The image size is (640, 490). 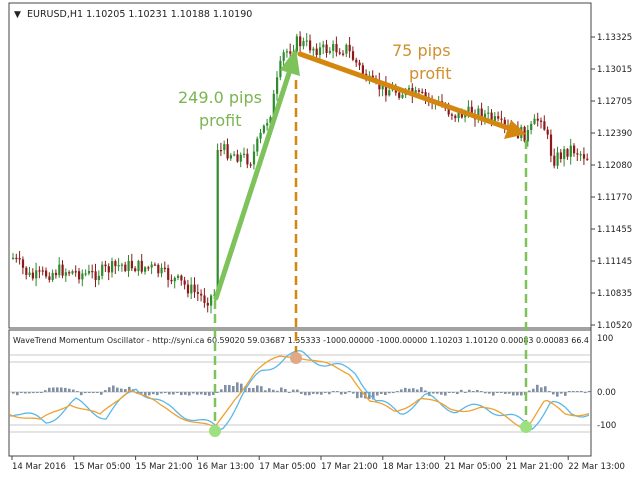 What do you see at coordinates (606, 426) in the screenshot?
I see `osc-axis-label-bottom: -100` at bounding box center [606, 426].